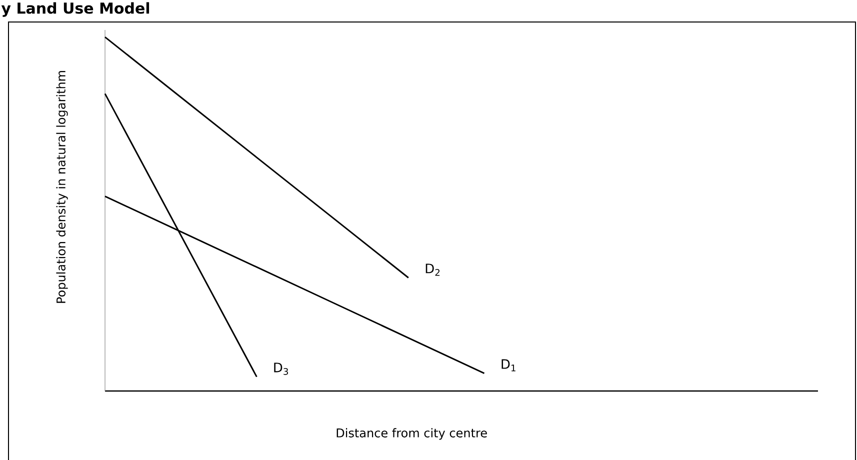  What do you see at coordinates (75, 9) in the screenshot?
I see `chart-title: y Land Use Model` at bounding box center [75, 9].